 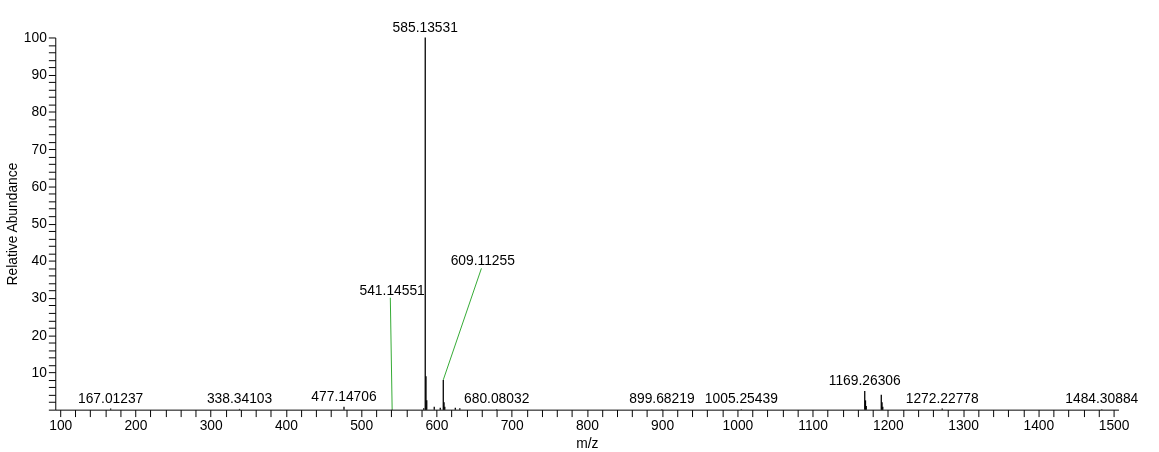 I want to click on x-tick-label: 1100, so click(x=813, y=424).